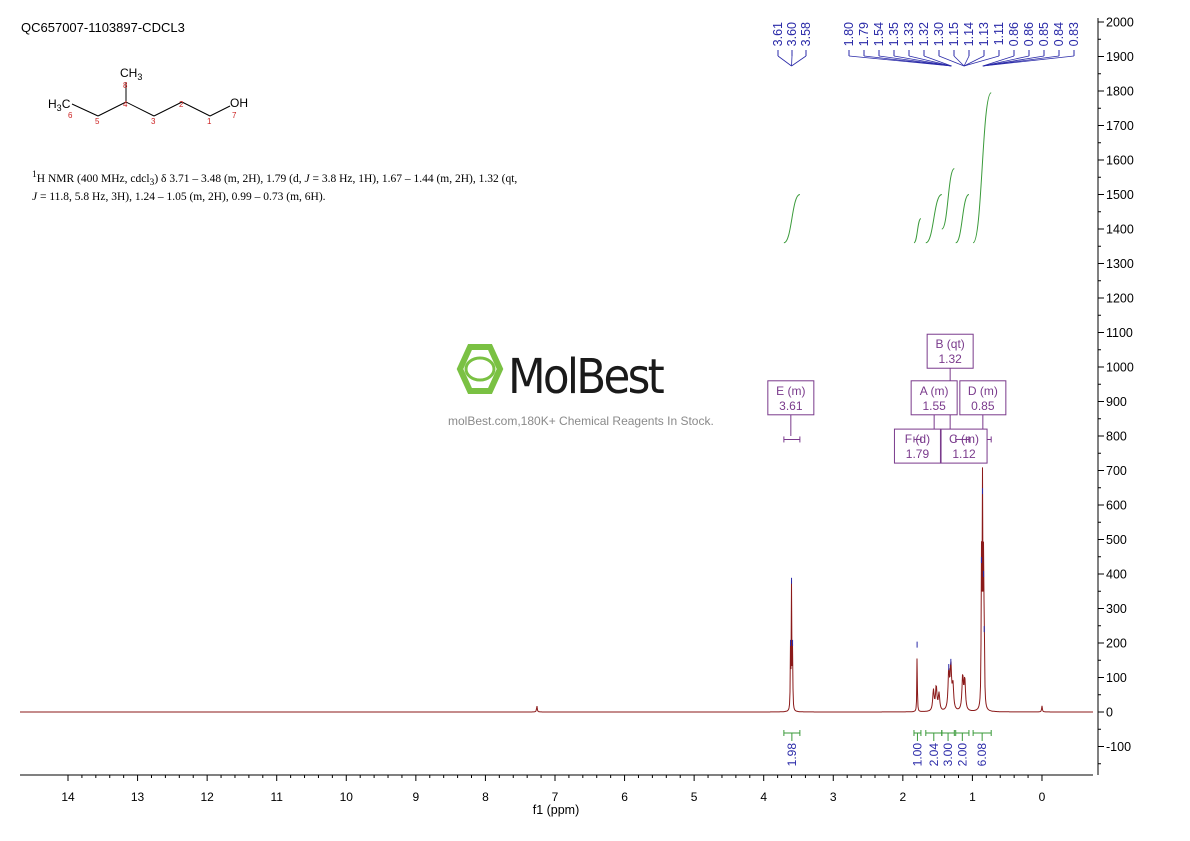  I want to click on coupling-j-1: J, so click(307, 178).